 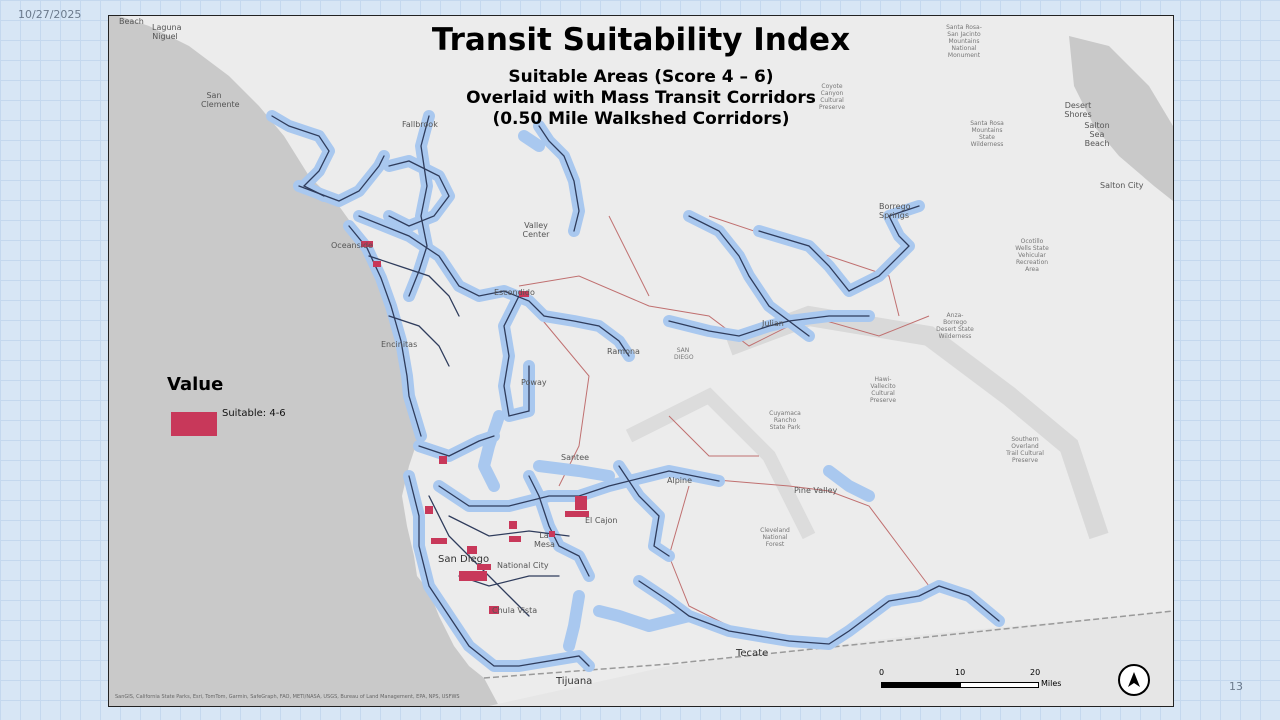 I want to click on subtitle-line-2: Overlaid with Mass Transit Corridors, so click(x=641, y=98).